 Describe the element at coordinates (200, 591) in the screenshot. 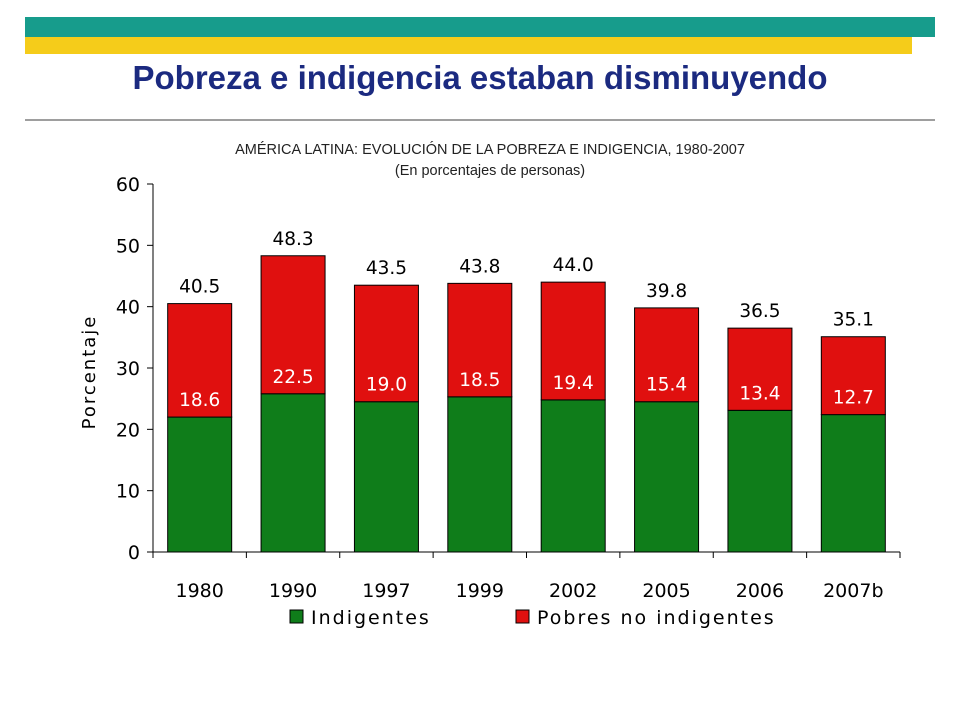

I see `x-tick-label: 1980` at that location.